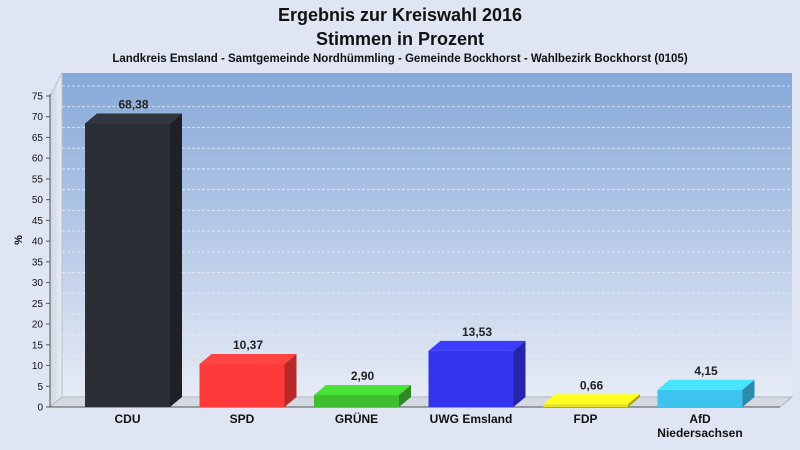 This screenshot has height=450, width=800. What do you see at coordinates (586, 419) in the screenshot?
I see `x-tick-label: FDP` at bounding box center [586, 419].